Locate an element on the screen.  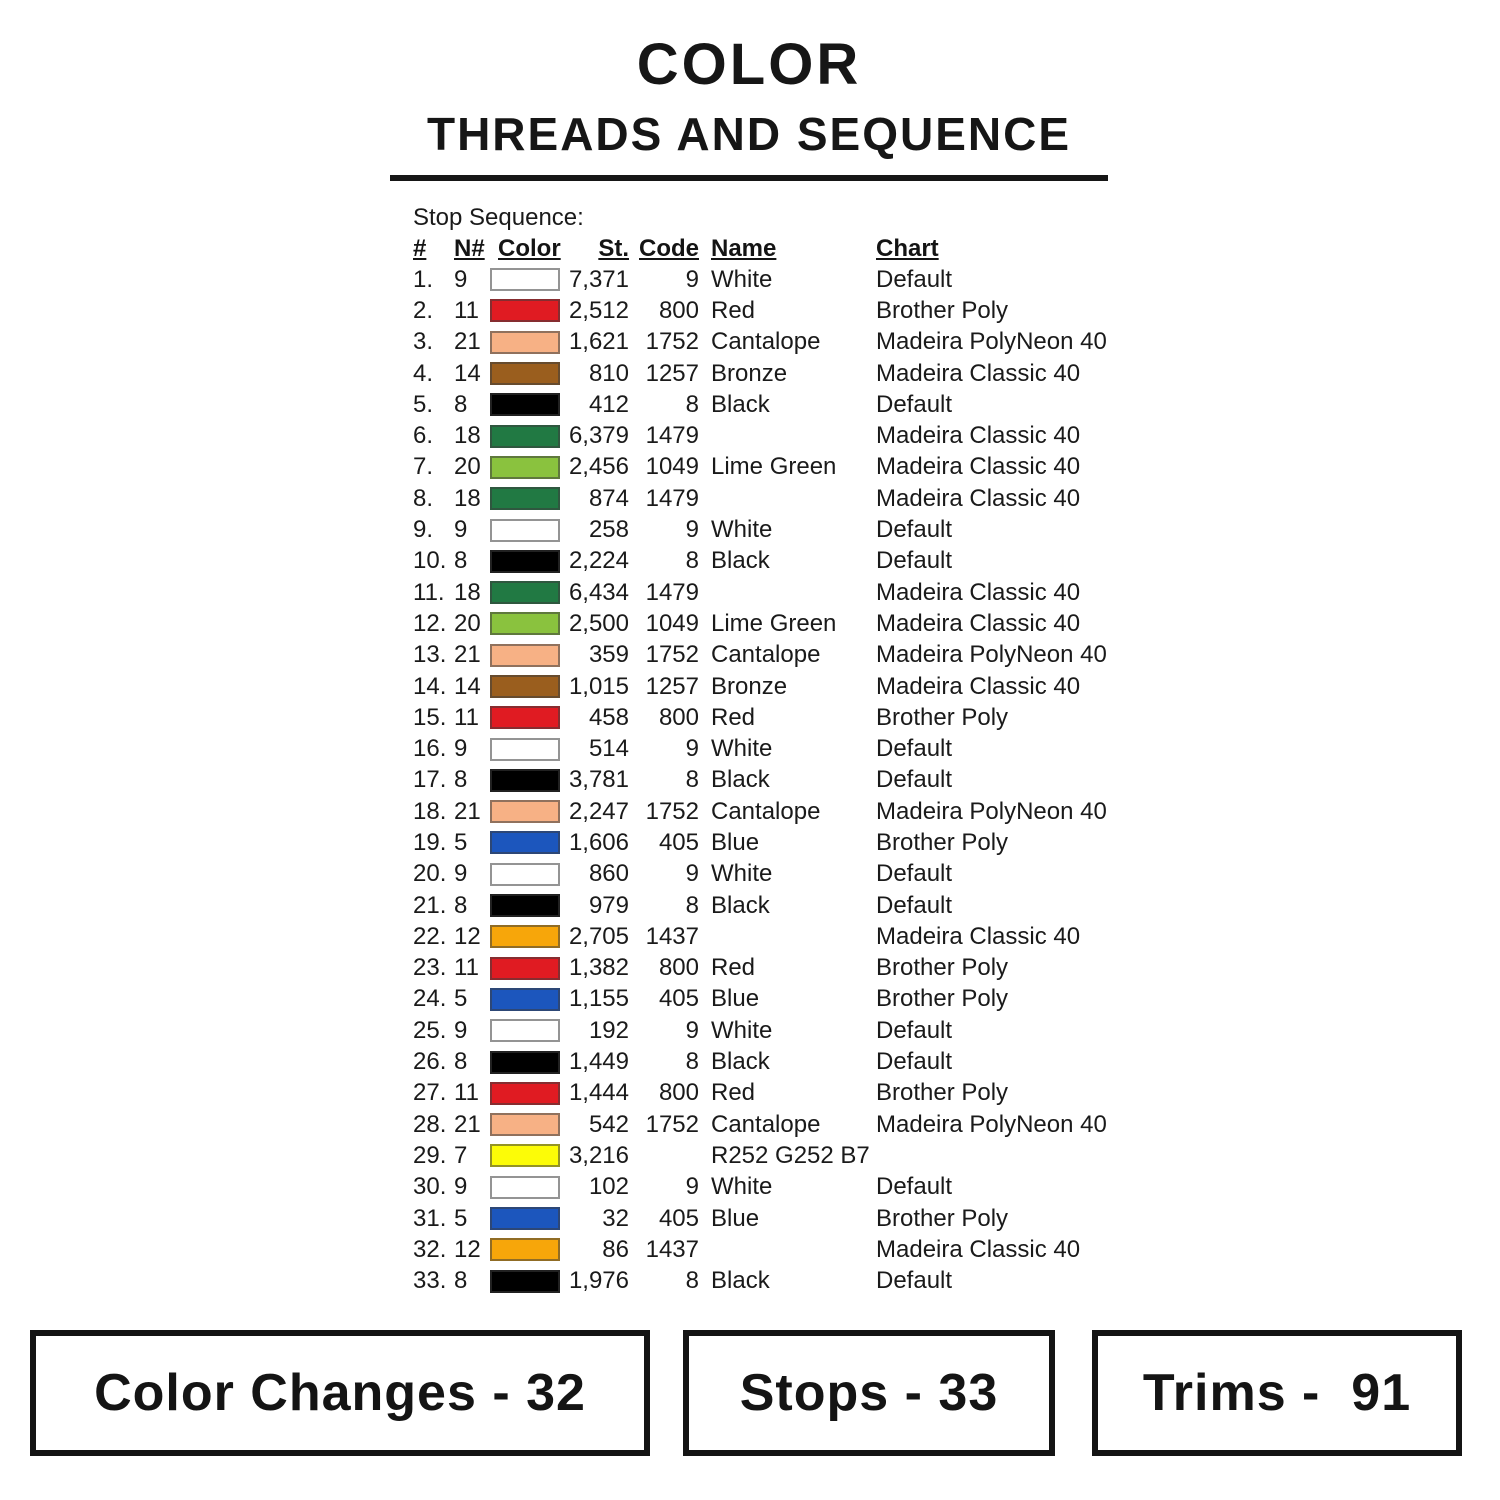
thread-code: 800 is located at coordinates (678, 968).